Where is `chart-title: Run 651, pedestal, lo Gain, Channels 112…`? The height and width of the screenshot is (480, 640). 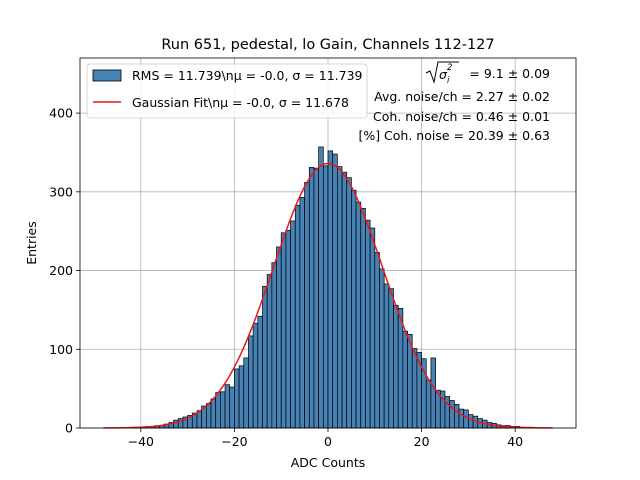 chart-title: Run 651, pedestal, lo Gain, Channels 112… is located at coordinates (327, 45).